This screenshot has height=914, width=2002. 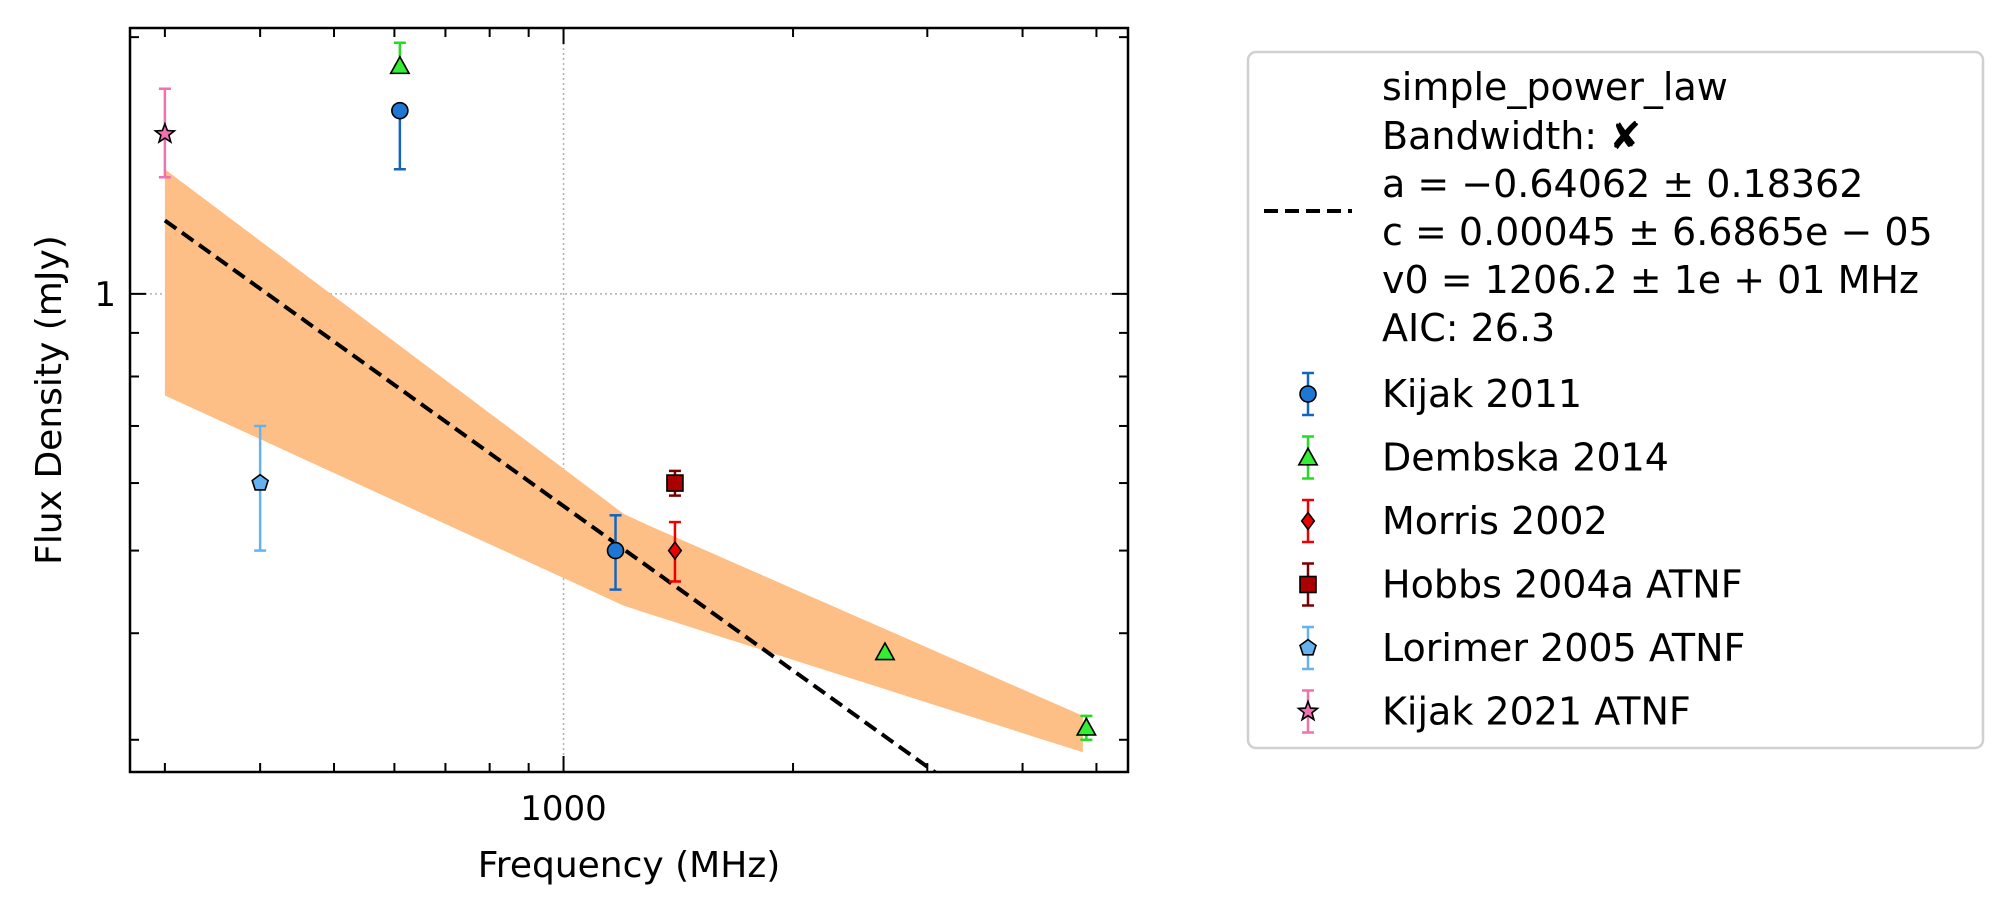 What do you see at coordinates (1625, 136) in the screenshot?
I see `legend-fit-bandwidth-mark: ✘` at bounding box center [1625, 136].